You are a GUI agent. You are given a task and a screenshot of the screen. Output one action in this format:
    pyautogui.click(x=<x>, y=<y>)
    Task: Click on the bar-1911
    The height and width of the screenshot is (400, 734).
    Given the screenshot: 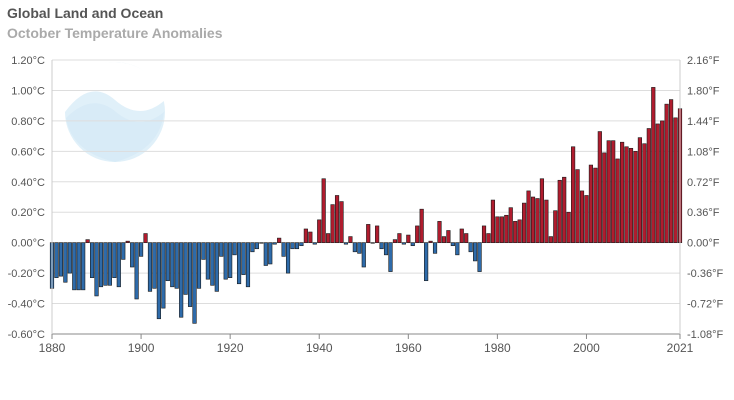 What is the action you would take?
    pyautogui.click(x=190, y=274)
    